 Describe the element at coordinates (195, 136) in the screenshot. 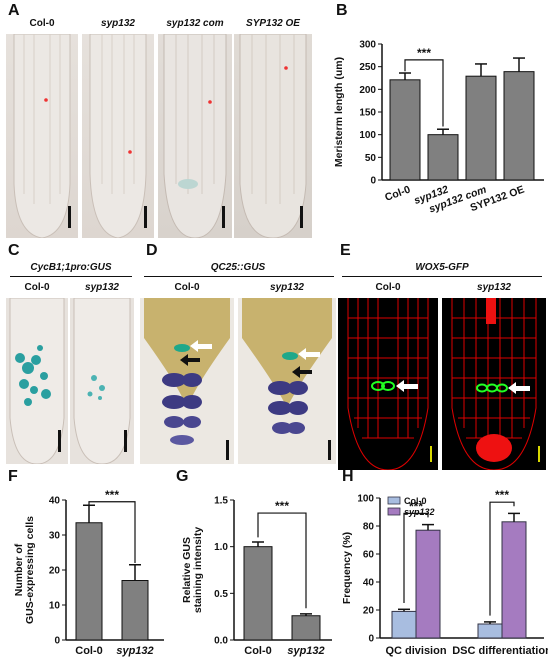

I see `micrograph-a-syp132com` at that location.